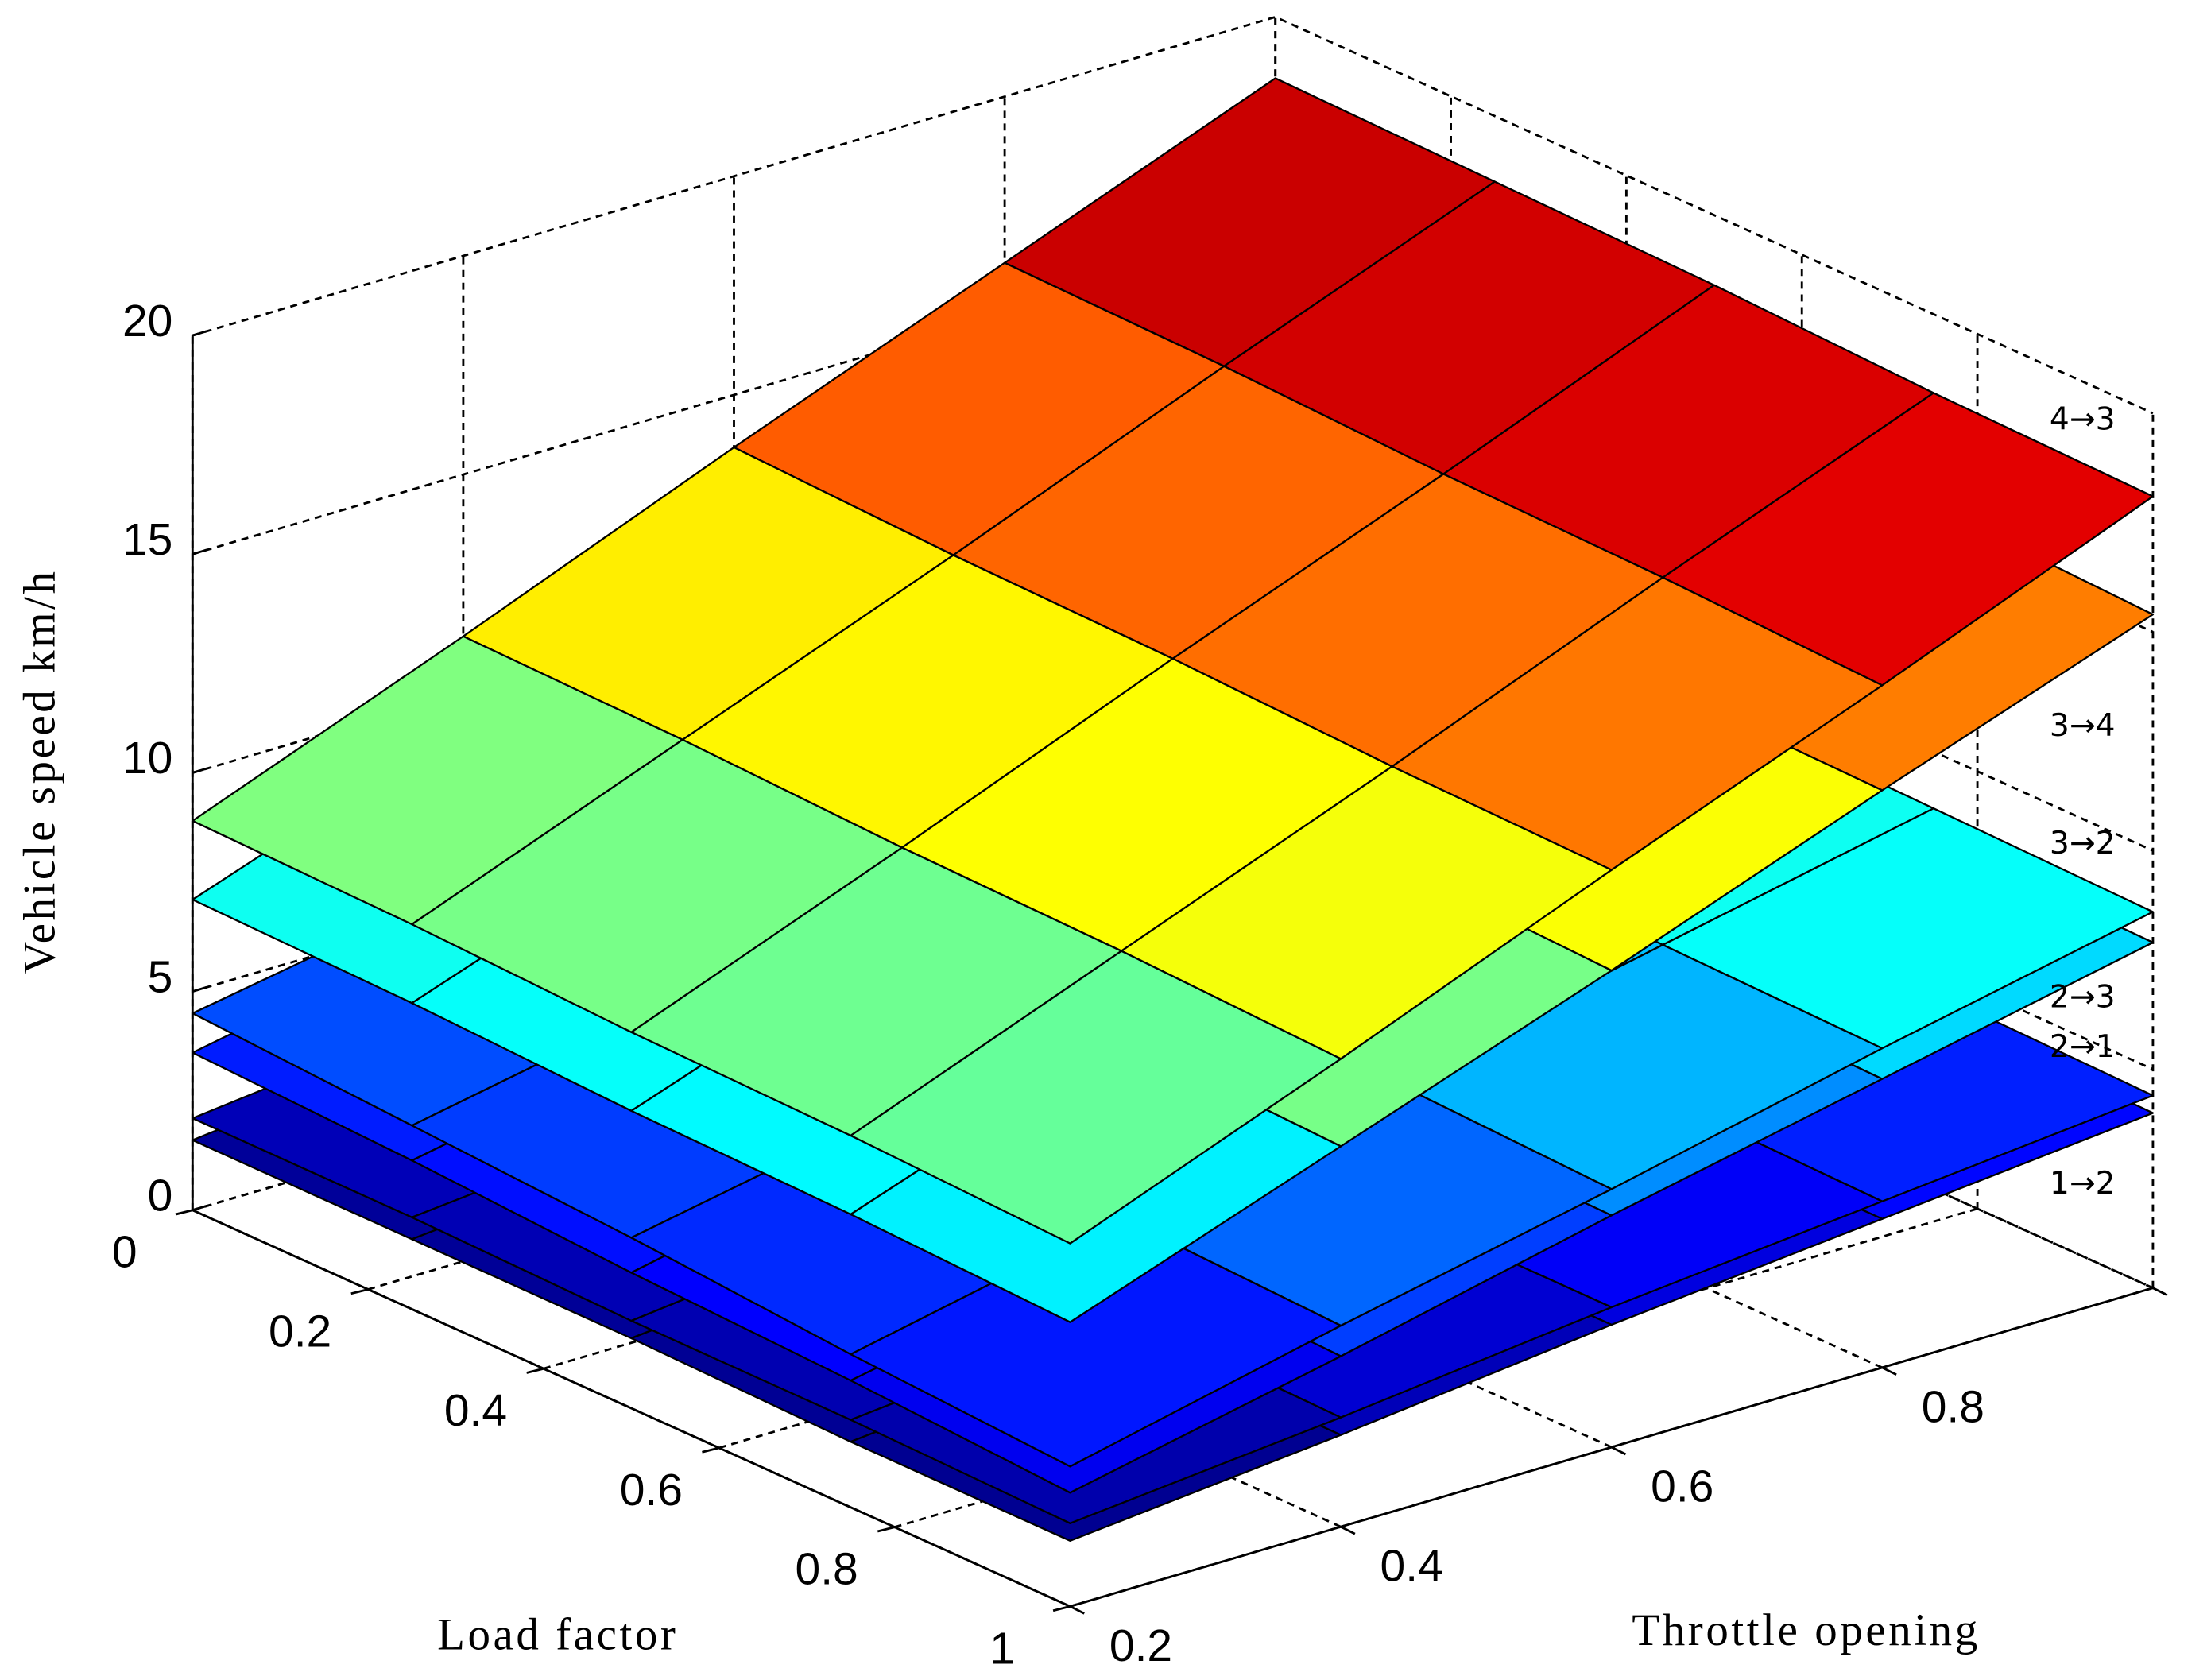 The height and width of the screenshot is (1680, 2211). I want to click on y-tick-label: 0.2, so click(1140, 1645).